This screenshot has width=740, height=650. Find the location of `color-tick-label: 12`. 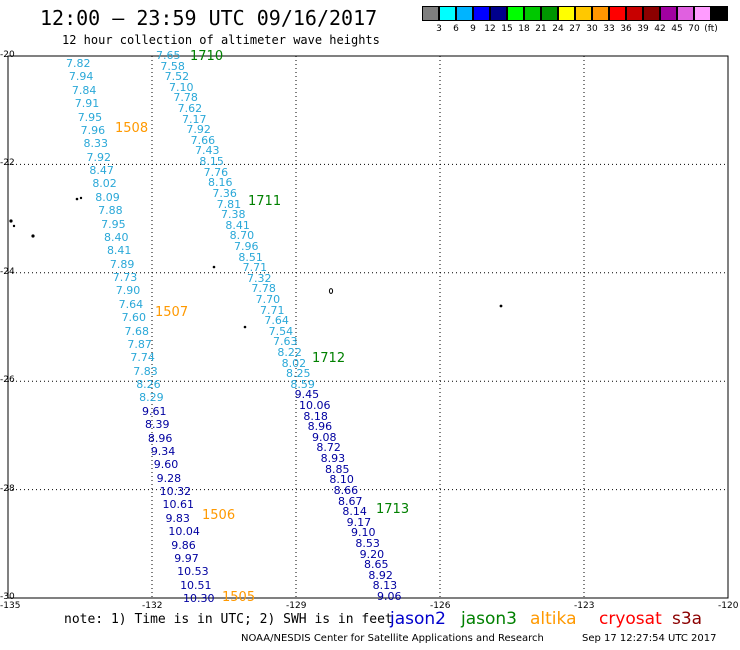

color-tick-label: 12 is located at coordinates (490, 29).